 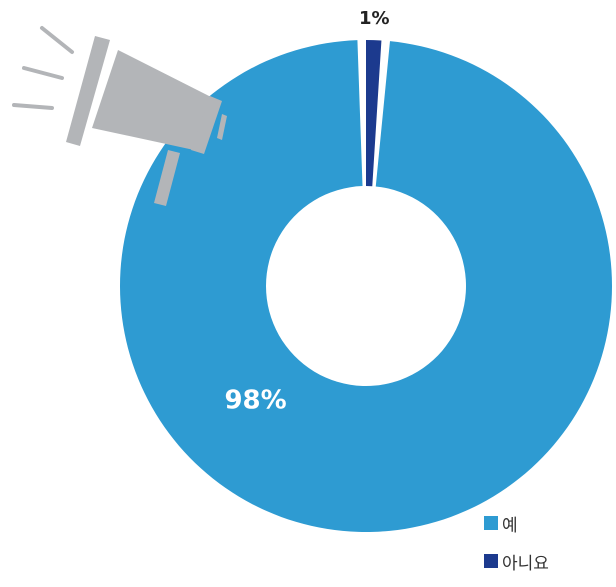 What do you see at coordinates (255, 401) in the screenshot?
I see `data-label-yes: 98%` at bounding box center [255, 401].